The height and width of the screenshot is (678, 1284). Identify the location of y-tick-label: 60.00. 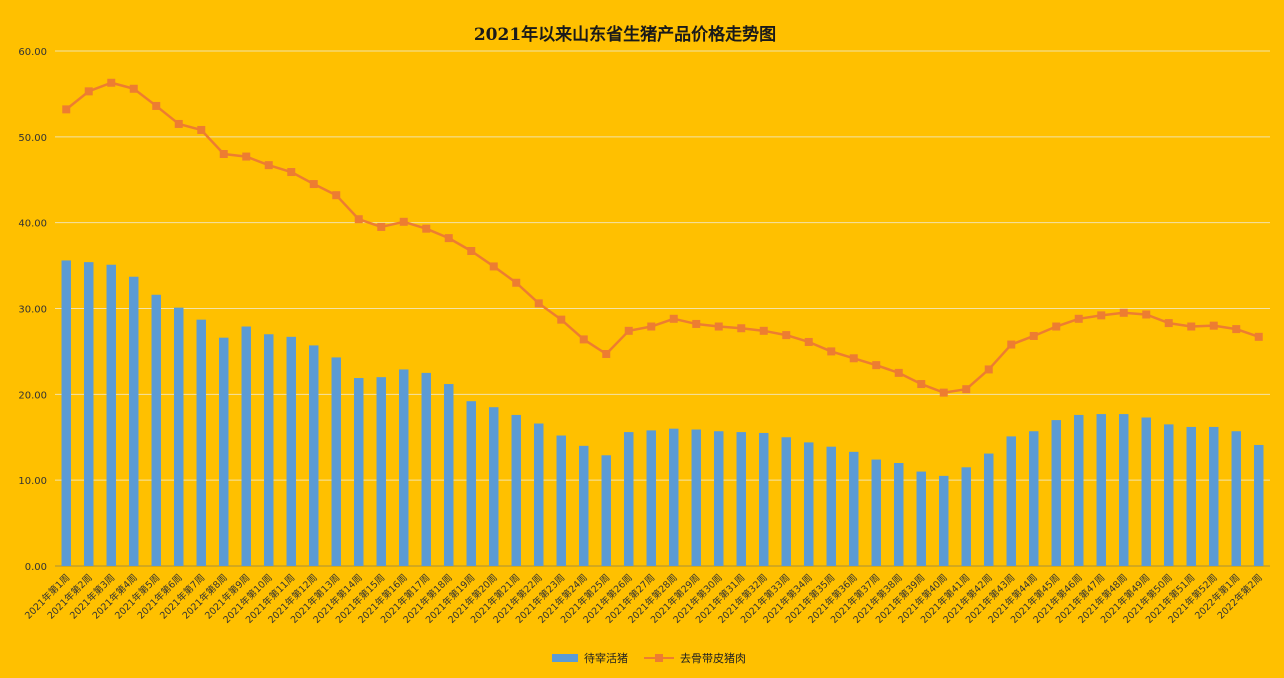
(32, 52).